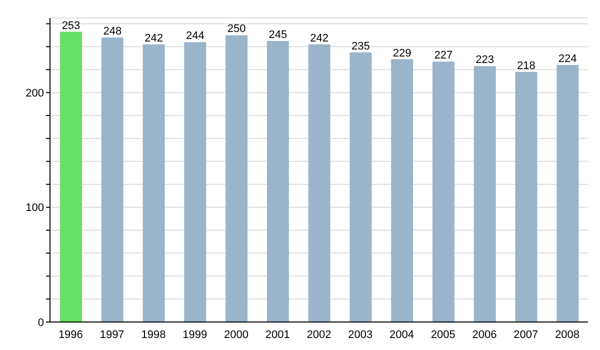 Image resolution: width=600 pixels, height=350 pixels. I want to click on data-label: 250, so click(236, 29).